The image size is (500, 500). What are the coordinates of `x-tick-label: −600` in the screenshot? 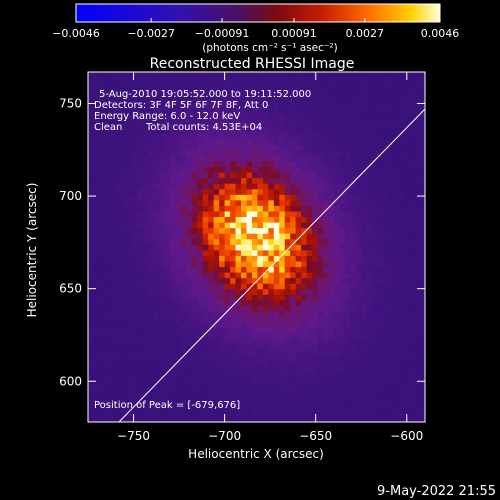 It's located at (406, 436).